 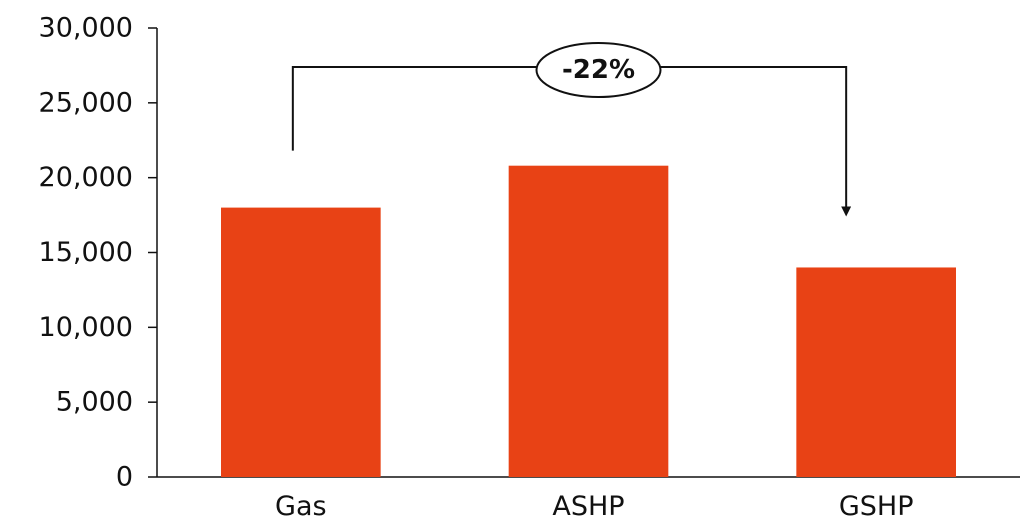 What do you see at coordinates (86, 177) in the screenshot?
I see `y-tick-label: 20,000` at bounding box center [86, 177].